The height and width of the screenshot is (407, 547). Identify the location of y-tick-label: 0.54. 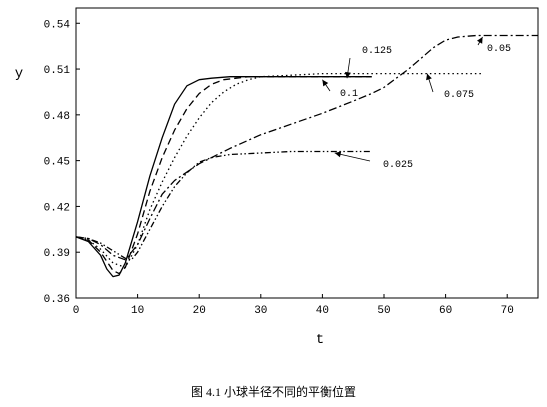
(57, 25).